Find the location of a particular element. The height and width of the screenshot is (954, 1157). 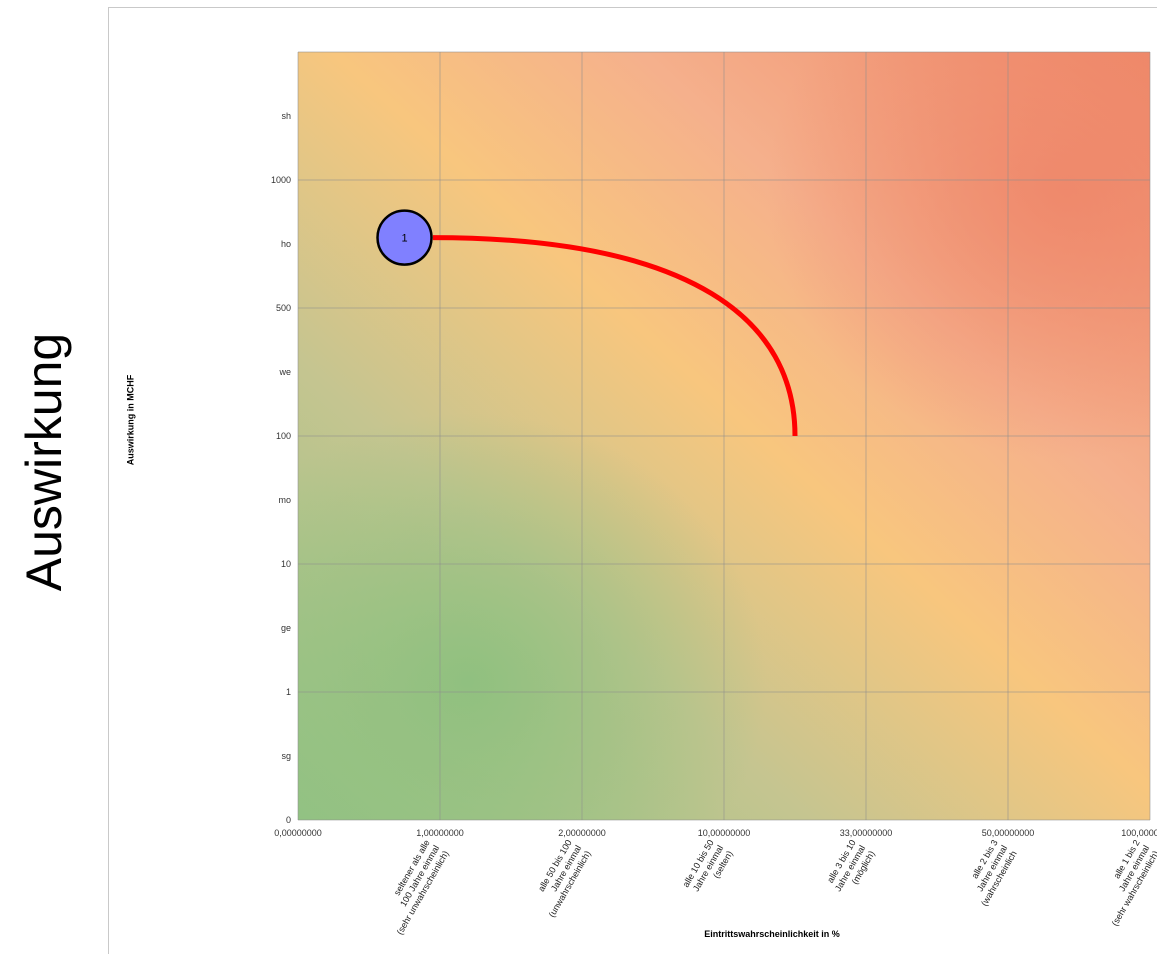

y-tick-label: mo is located at coordinates (284, 500).